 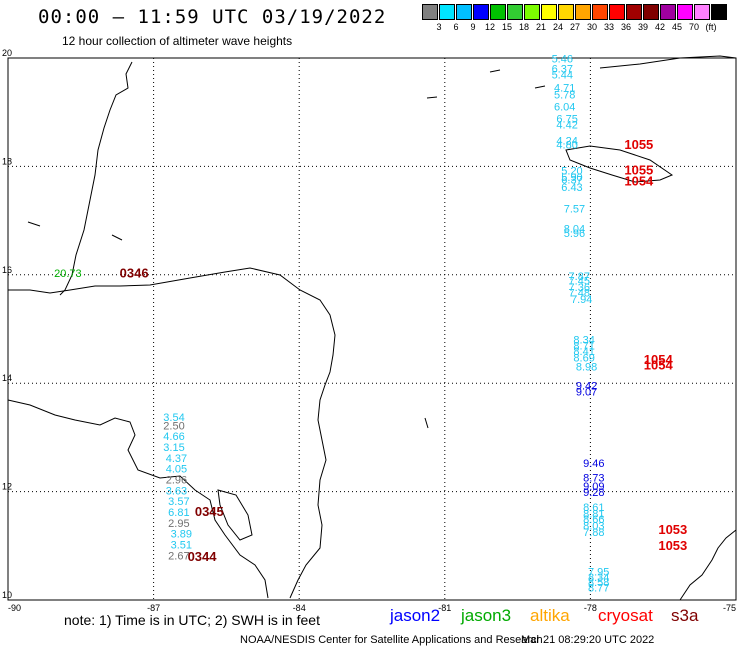 What do you see at coordinates (96, 178) in the screenshot?
I see `coastline-cuba` at bounding box center [96, 178].